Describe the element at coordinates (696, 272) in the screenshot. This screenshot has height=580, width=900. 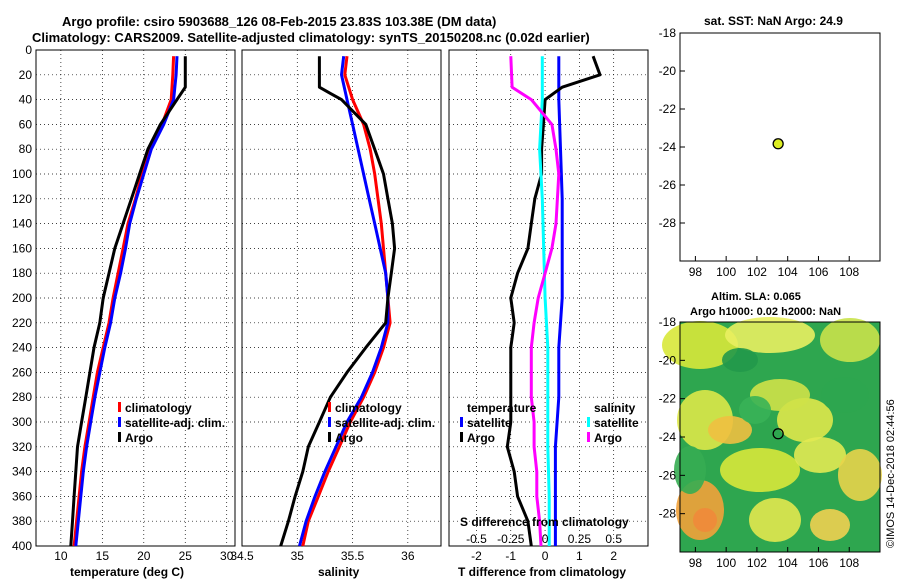
I see `x-tick-label: 98` at that location.